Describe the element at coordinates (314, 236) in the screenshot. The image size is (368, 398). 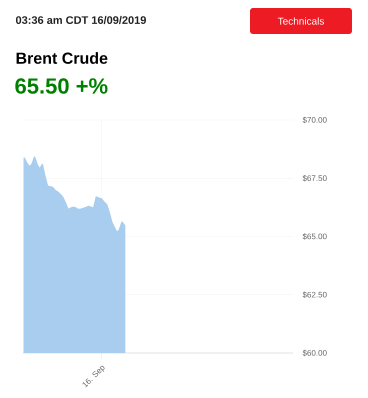
I see `y-tick-label: $65.00` at that location.